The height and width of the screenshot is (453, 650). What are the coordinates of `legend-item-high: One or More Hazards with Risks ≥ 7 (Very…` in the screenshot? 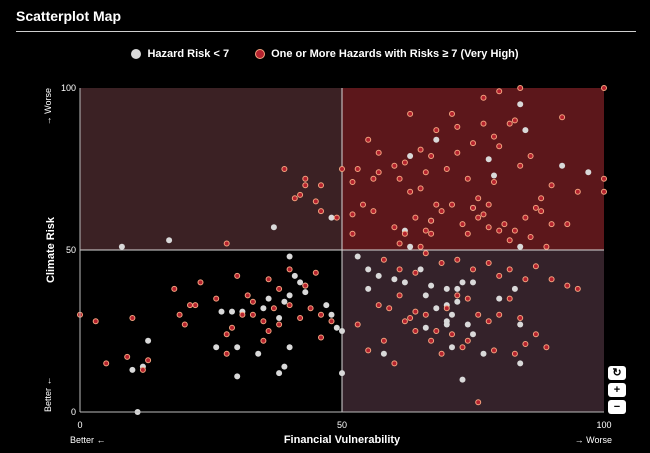 It's located at (387, 54).